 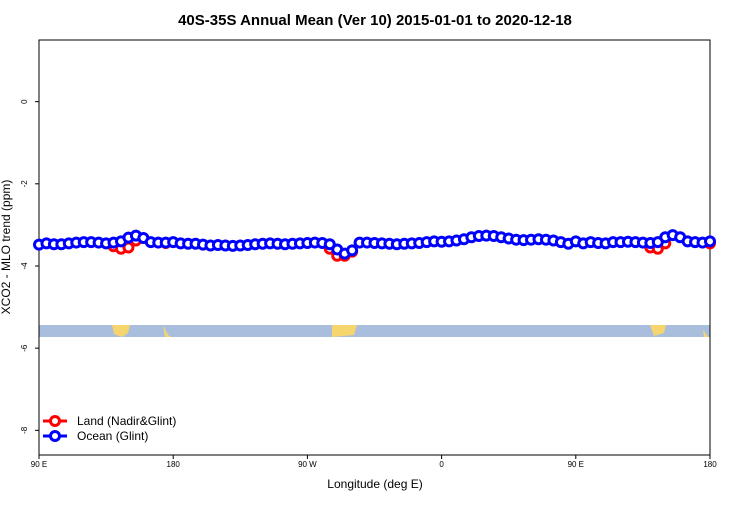 What do you see at coordinates (24, 101) in the screenshot?
I see `y-tick-label: 0` at bounding box center [24, 101].